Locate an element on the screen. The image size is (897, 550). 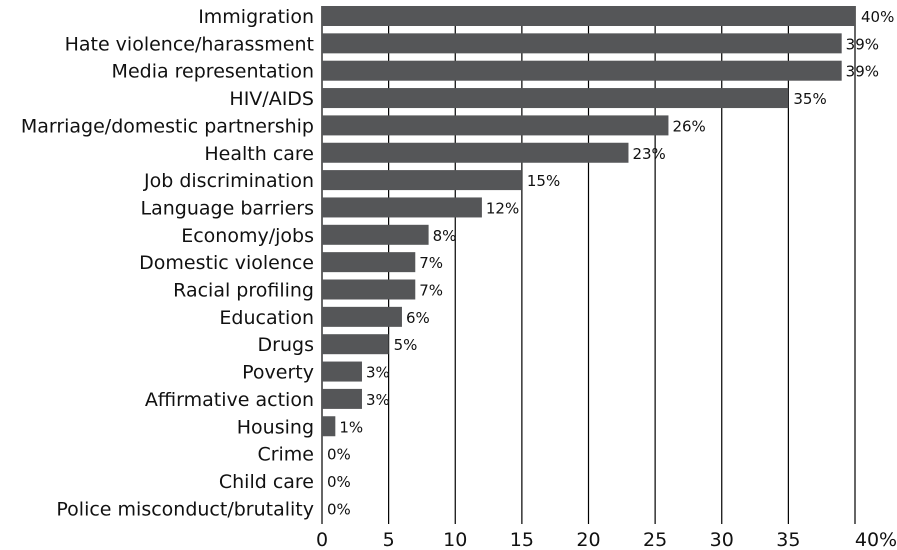
value-label: 5% is located at coordinates (406, 345).